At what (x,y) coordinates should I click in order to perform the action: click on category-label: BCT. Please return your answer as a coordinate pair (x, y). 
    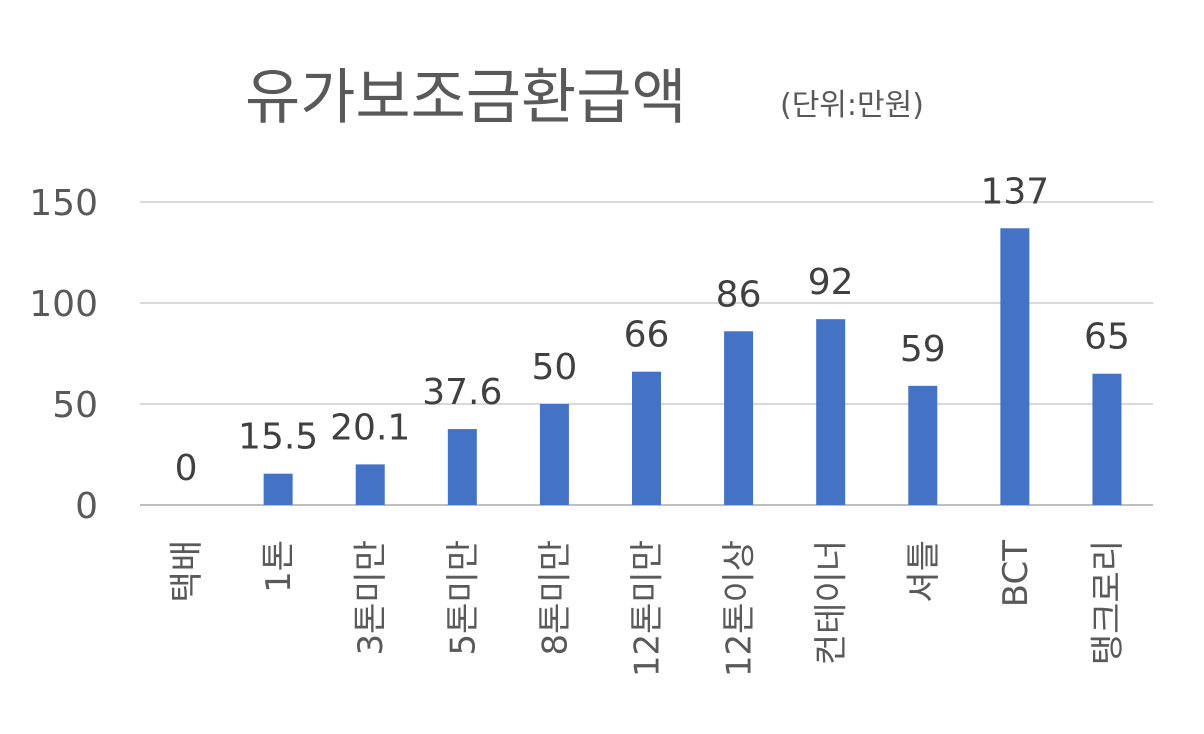
    Looking at the image, I should click on (1016, 573).